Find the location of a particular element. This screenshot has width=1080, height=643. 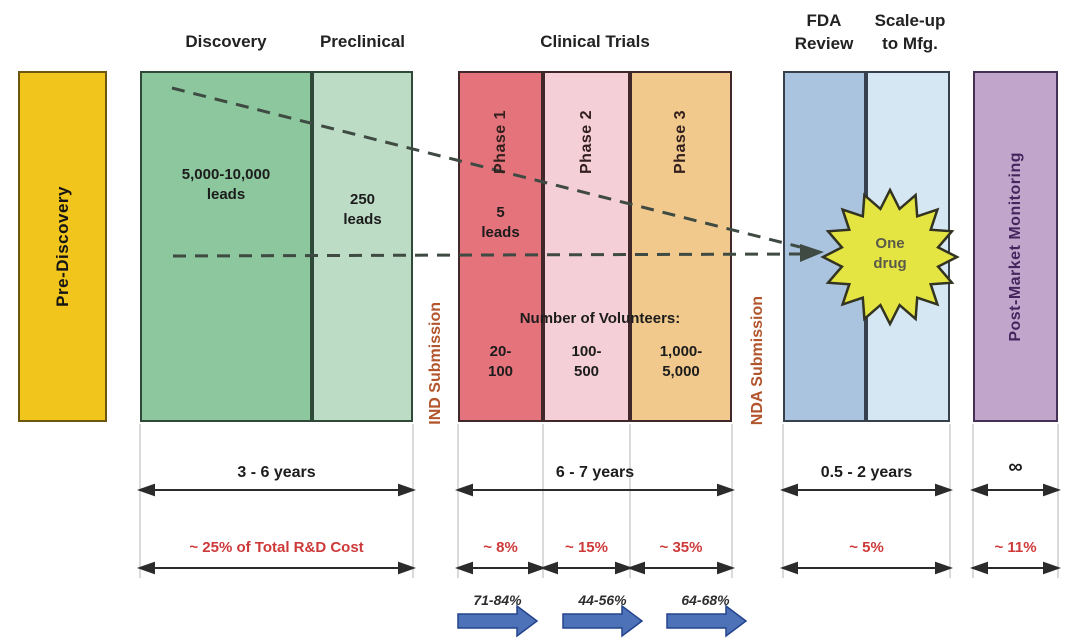

phase2-label-wrap: Phase 2 is located at coordinates (586, 142).